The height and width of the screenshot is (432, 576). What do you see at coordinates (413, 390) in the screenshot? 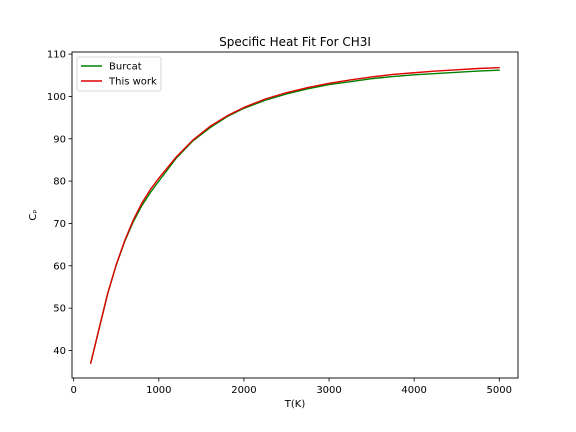
I see `x-tick-label: 4000` at bounding box center [413, 390].